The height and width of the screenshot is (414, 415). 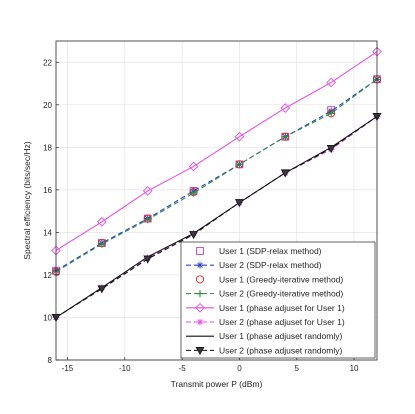 I want to click on y-axis-label: Spectral efficiency (bits/sec/Hz), so click(x=27, y=200).